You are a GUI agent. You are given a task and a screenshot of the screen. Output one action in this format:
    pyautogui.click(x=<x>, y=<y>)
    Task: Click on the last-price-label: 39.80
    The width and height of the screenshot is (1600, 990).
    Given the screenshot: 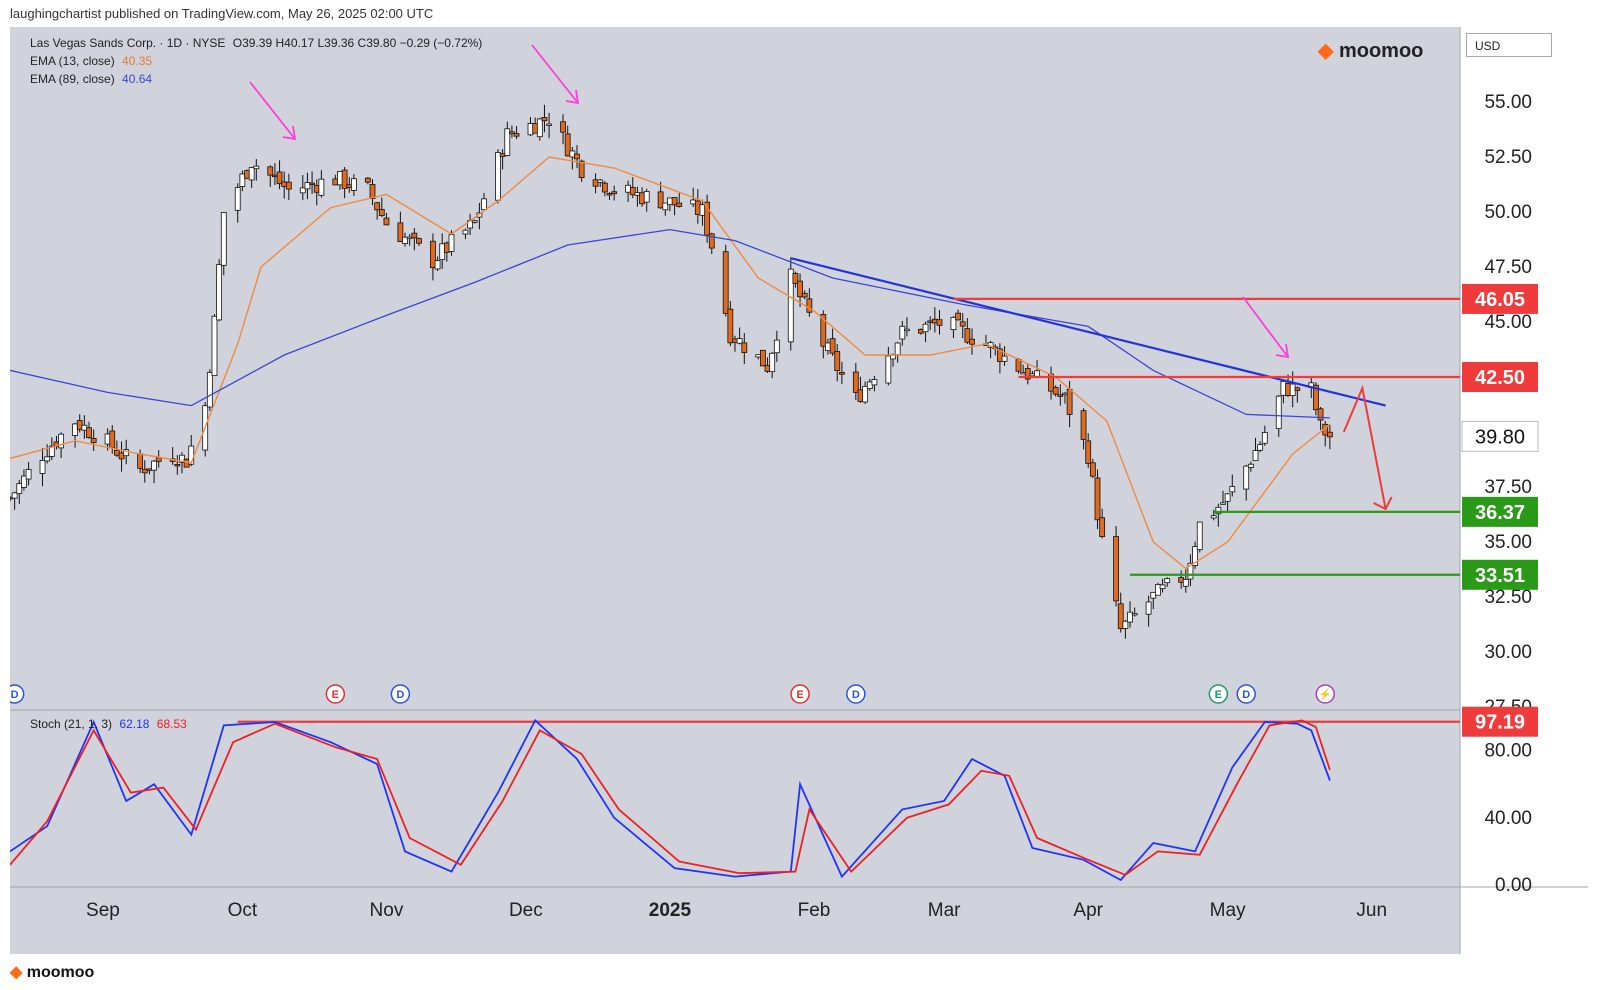 What is the action you would take?
    pyautogui.click(x=1500, y=437)
    